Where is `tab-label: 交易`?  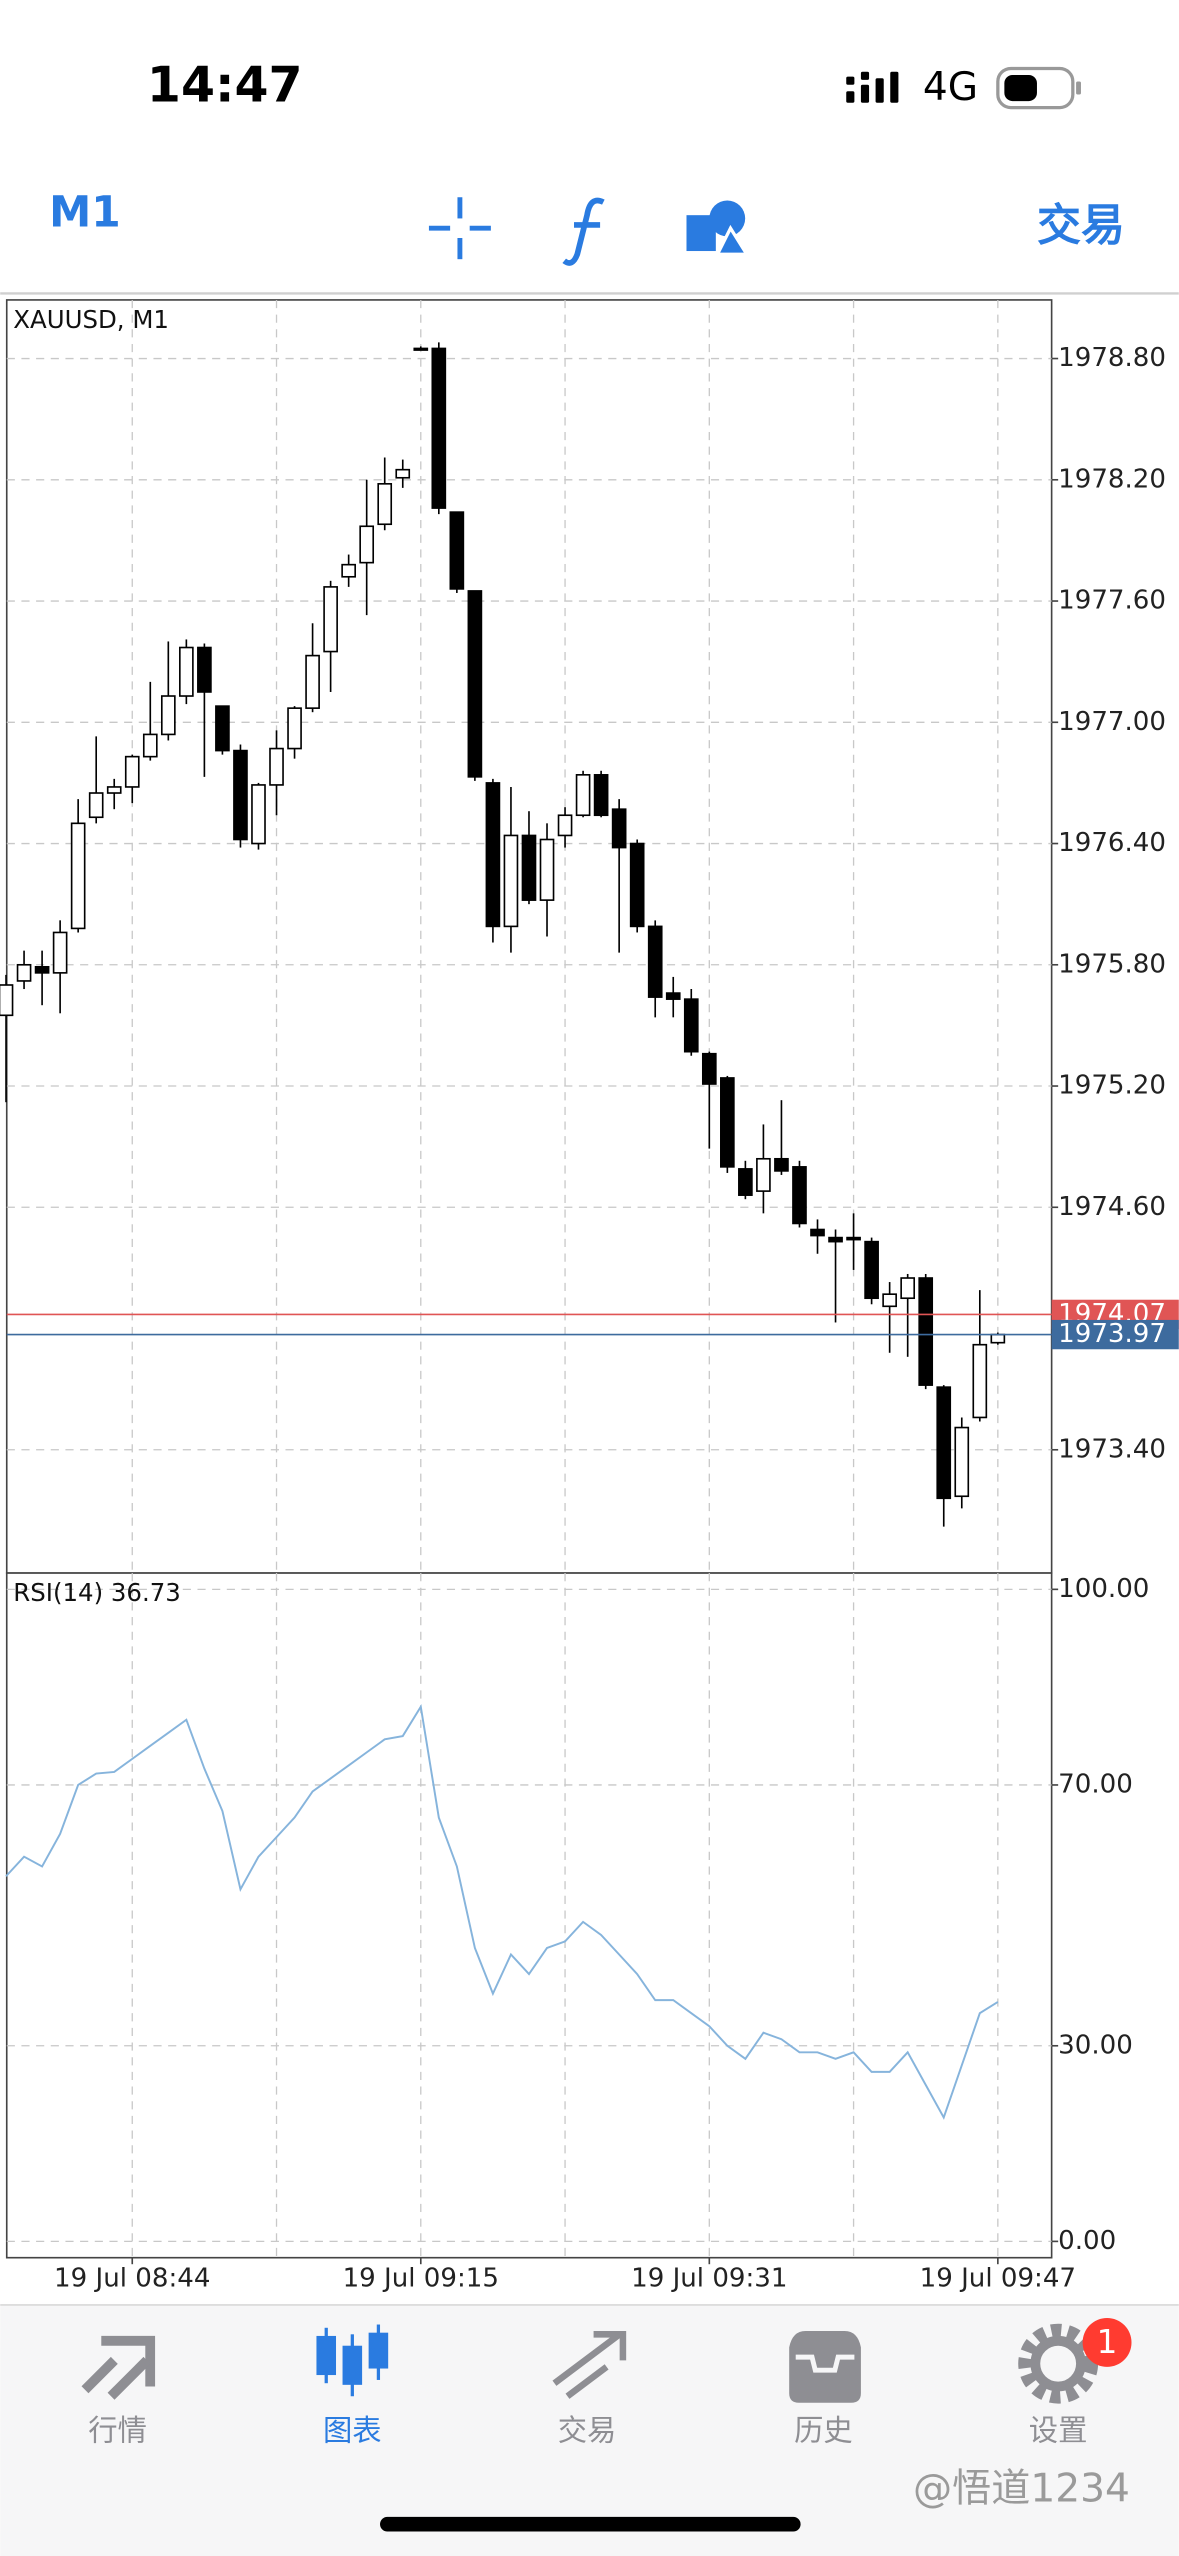
tab-label: 交易 is located at coordinates (587, 2431).